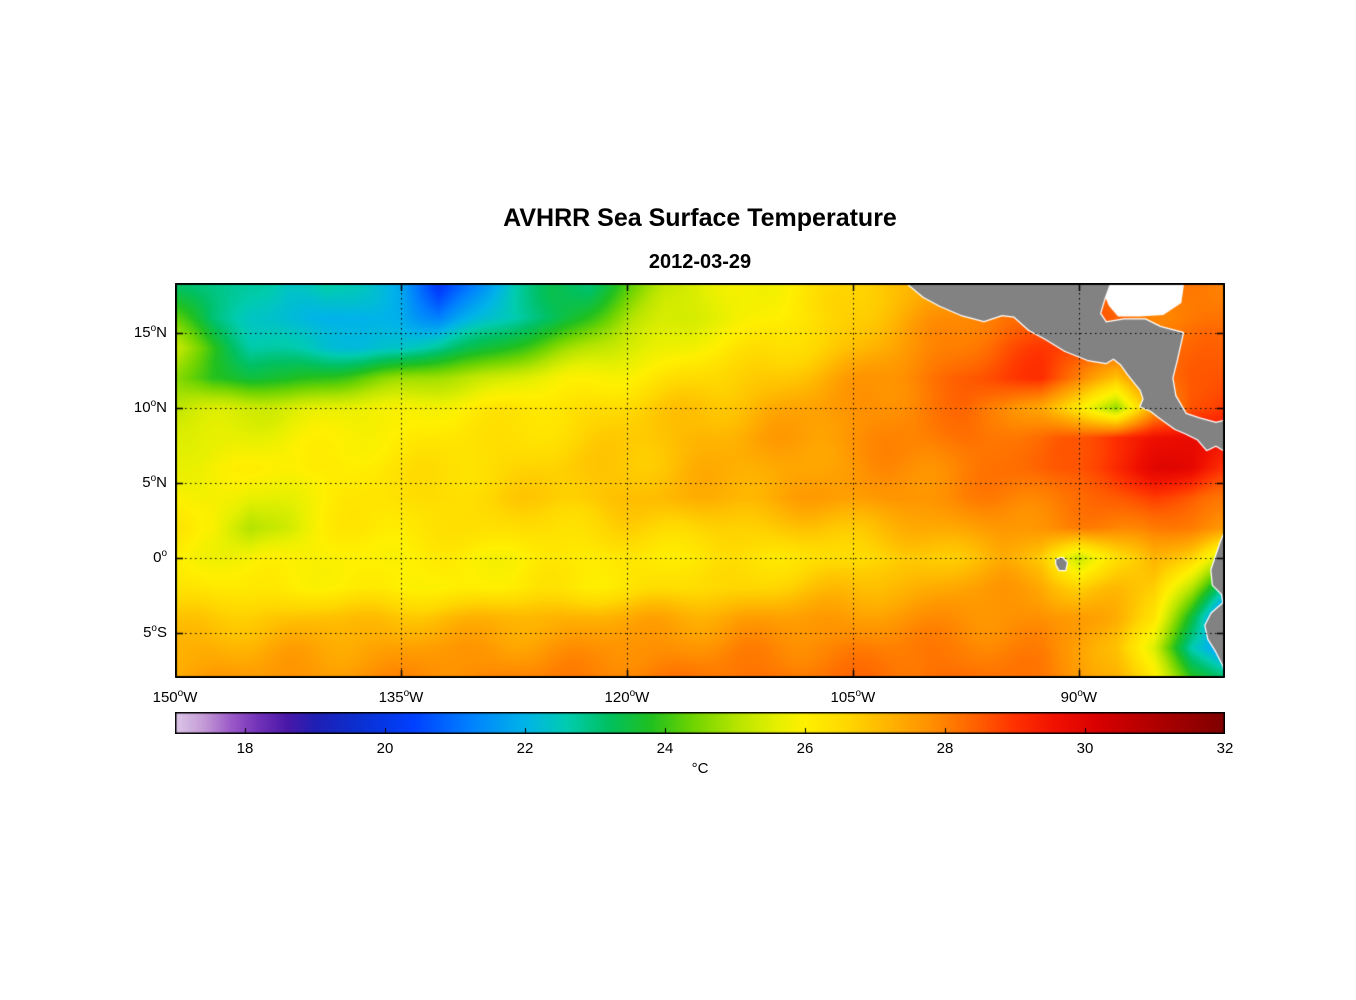  I want to click on x-axis-tick-label: 120oW, so click(627, 697).